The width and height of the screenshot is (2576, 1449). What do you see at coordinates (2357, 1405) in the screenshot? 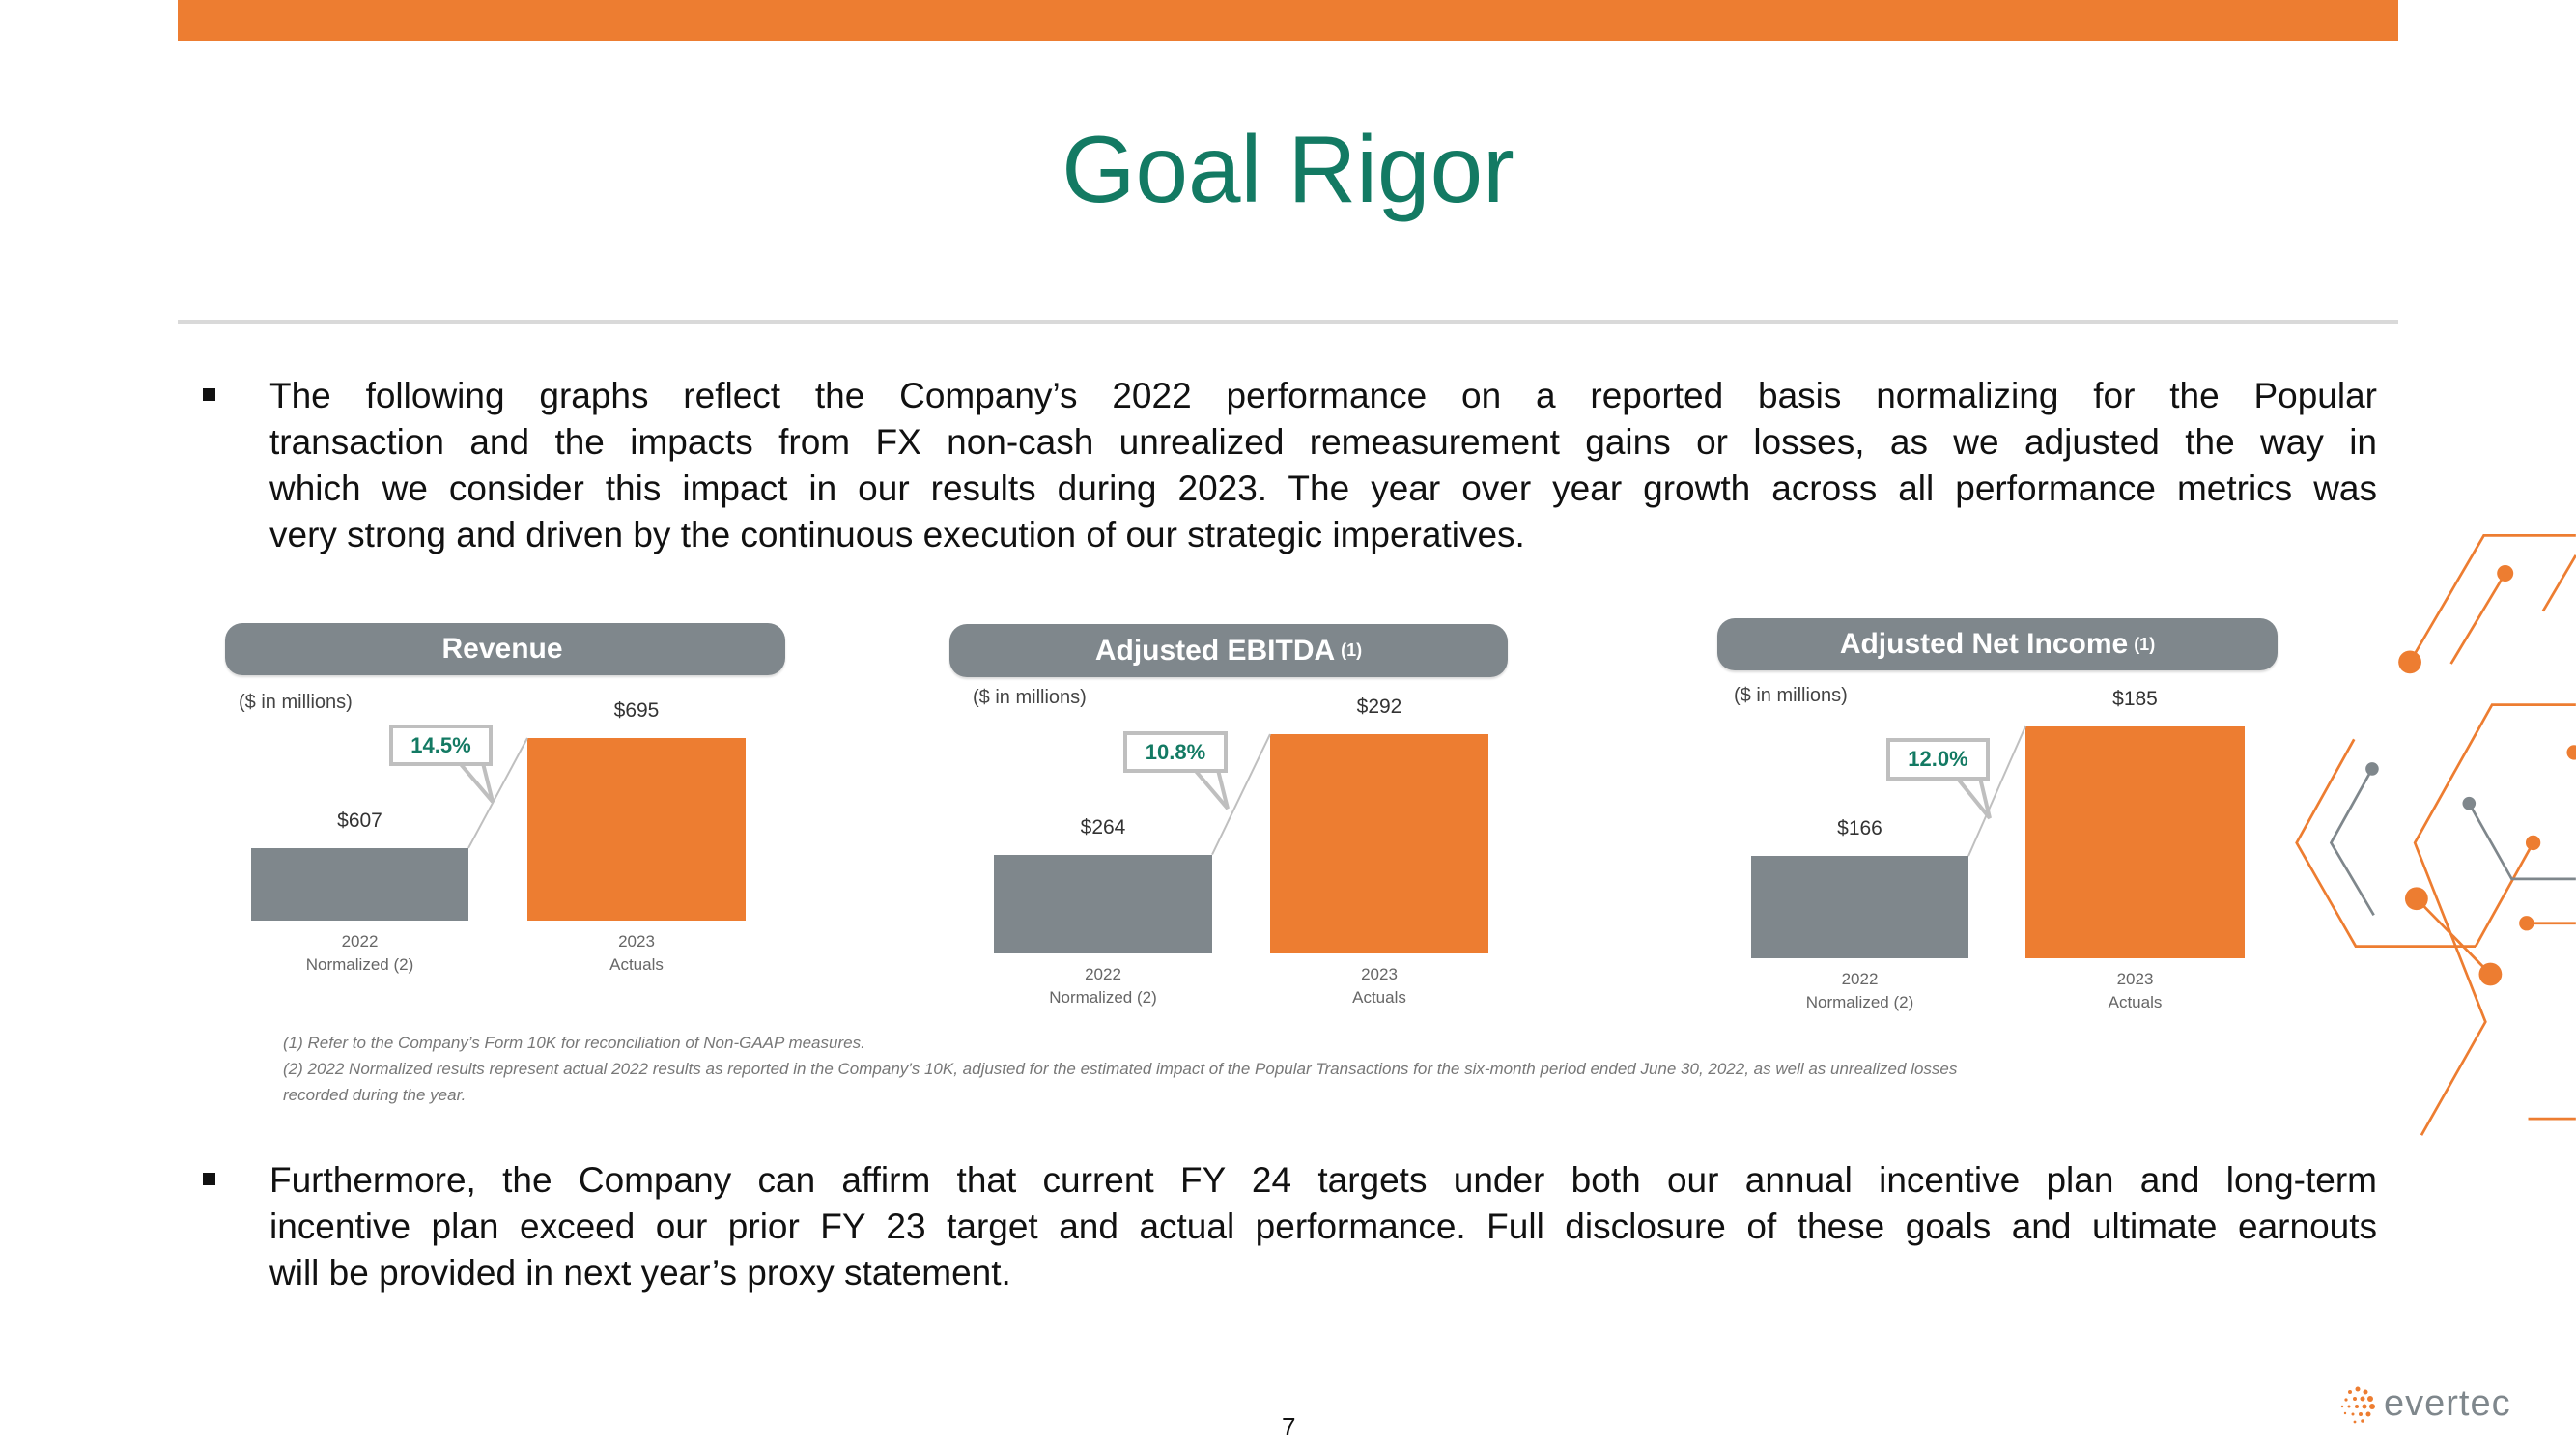
I see `evertec-dots-logo-icon` at bounding box center [2357, 1405].